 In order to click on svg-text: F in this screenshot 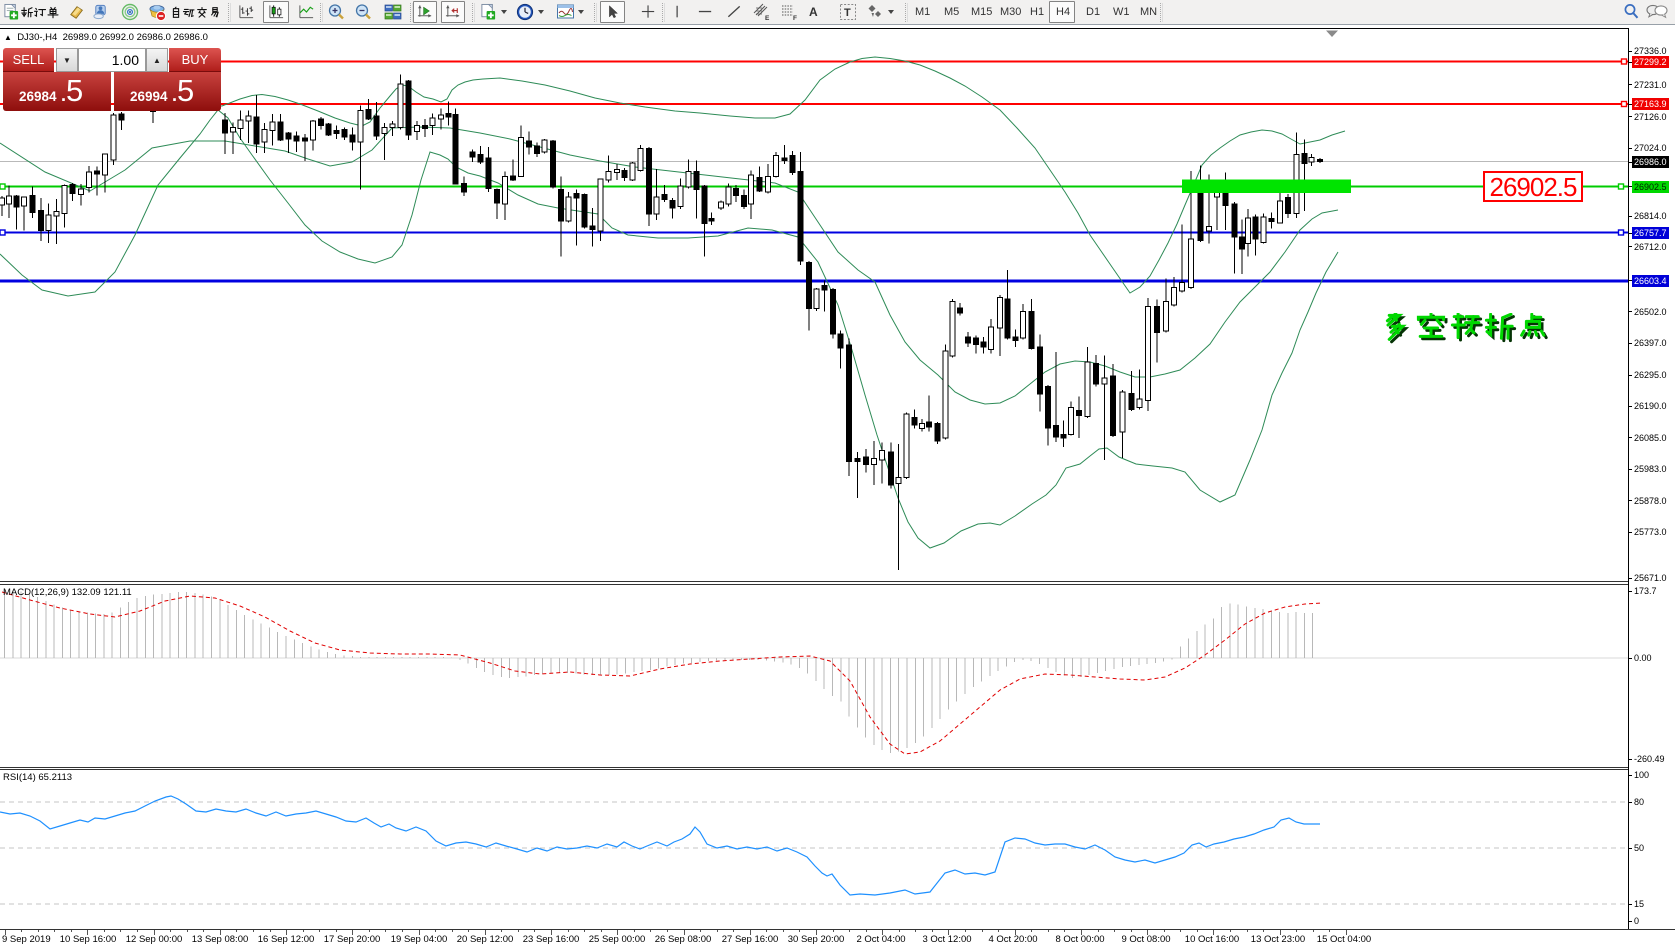, I will do `click(795, 18)`.